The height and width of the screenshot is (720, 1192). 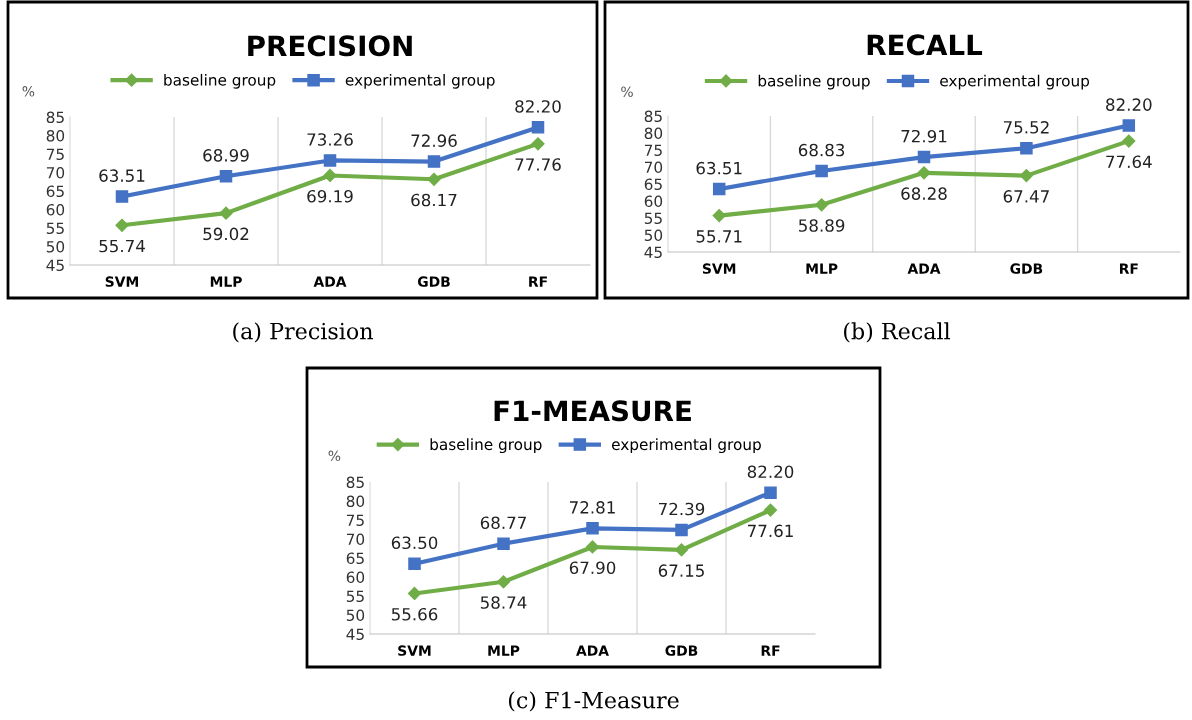 I want to click on data-label: 58.89, so click(x=822, y=225).